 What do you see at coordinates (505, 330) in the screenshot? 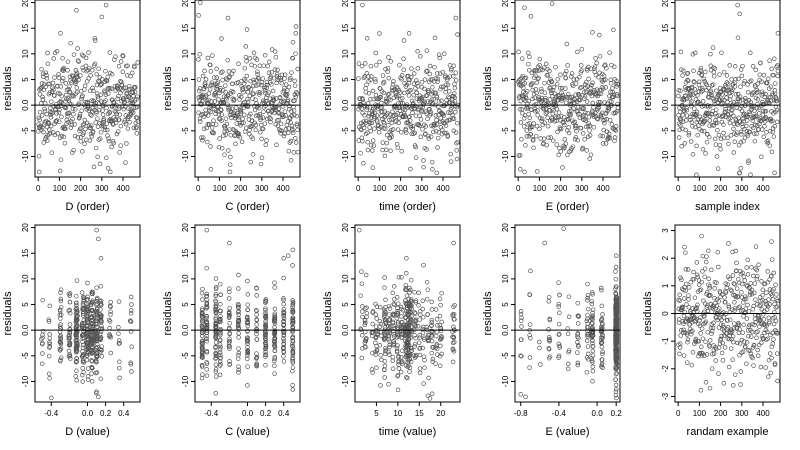
I see `y-tick-label: 0.0` at bounding box center [505, 330].